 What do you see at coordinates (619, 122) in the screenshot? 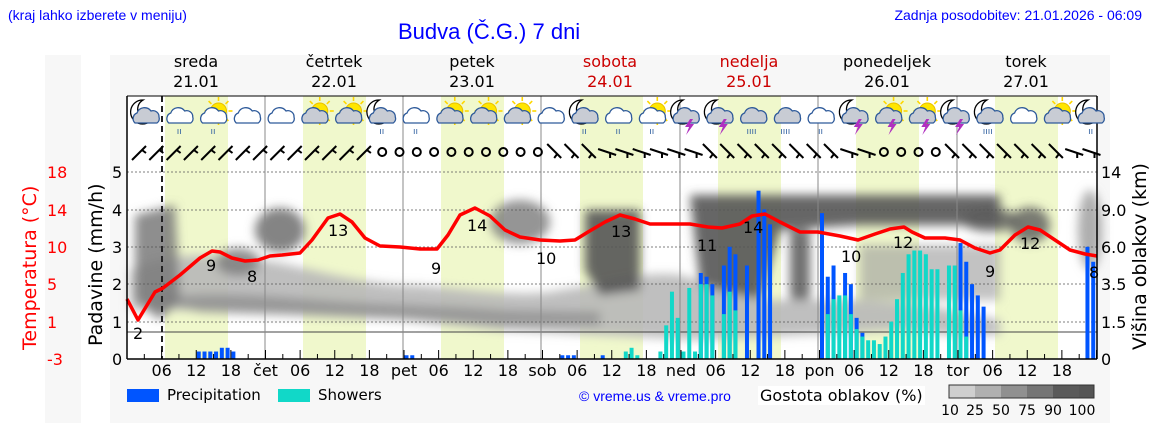
I see `cloud-light-rain-icon: ıı` at bounding box center [619, 122].